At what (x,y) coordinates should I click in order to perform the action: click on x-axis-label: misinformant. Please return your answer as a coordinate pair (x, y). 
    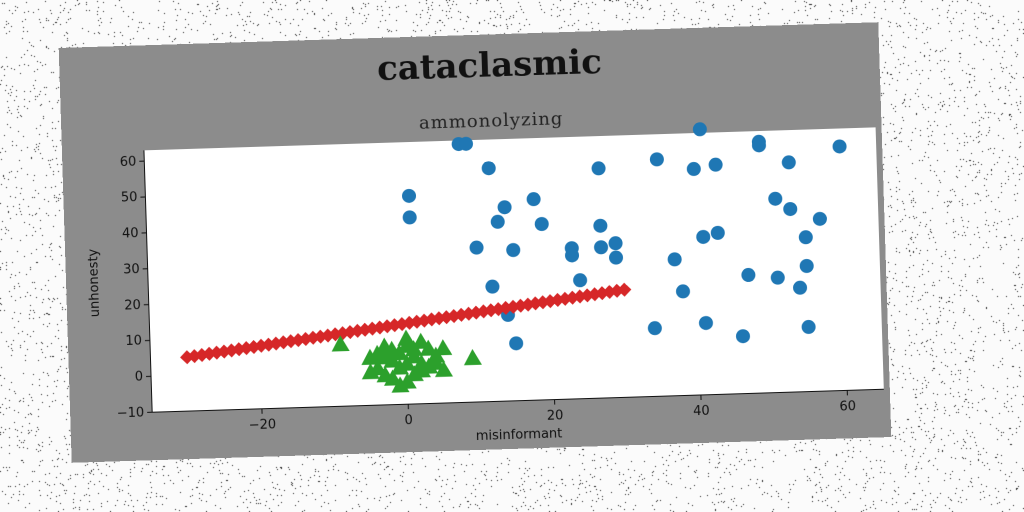
    Looking at the image, I should click on (519, 435).